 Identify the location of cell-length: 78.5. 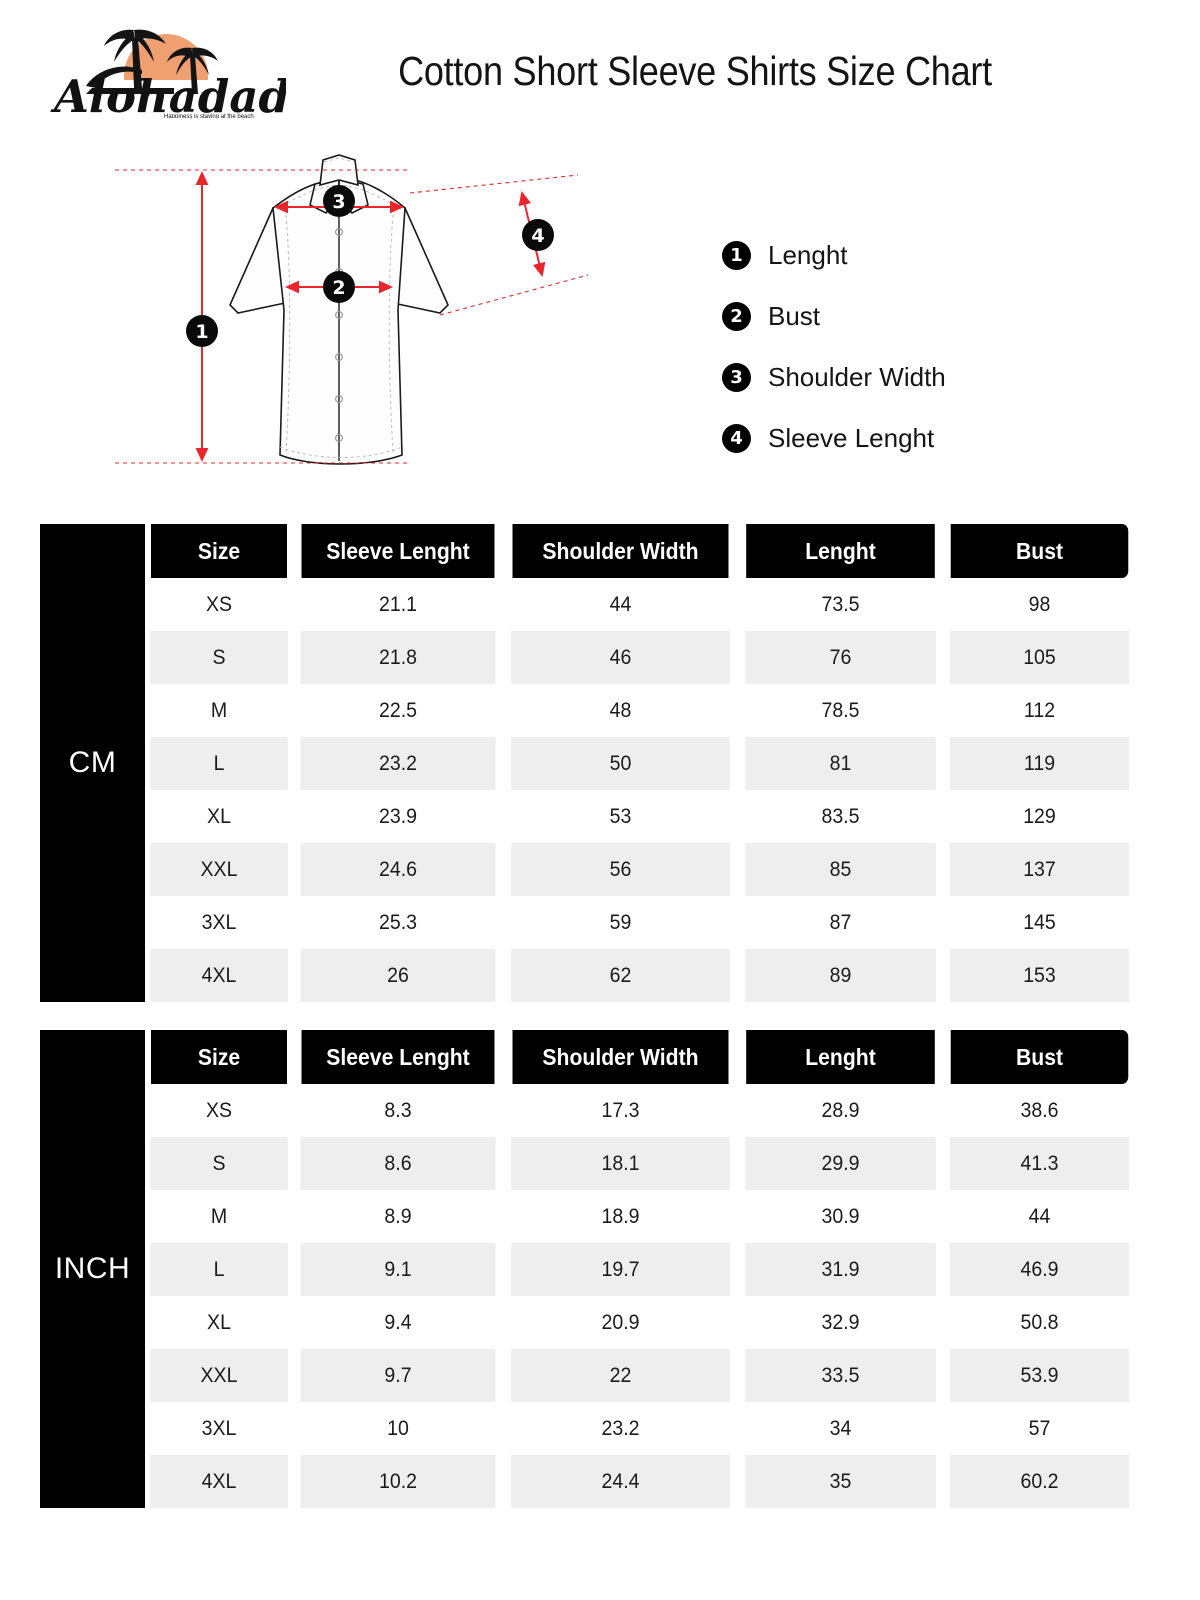
(840, 710).